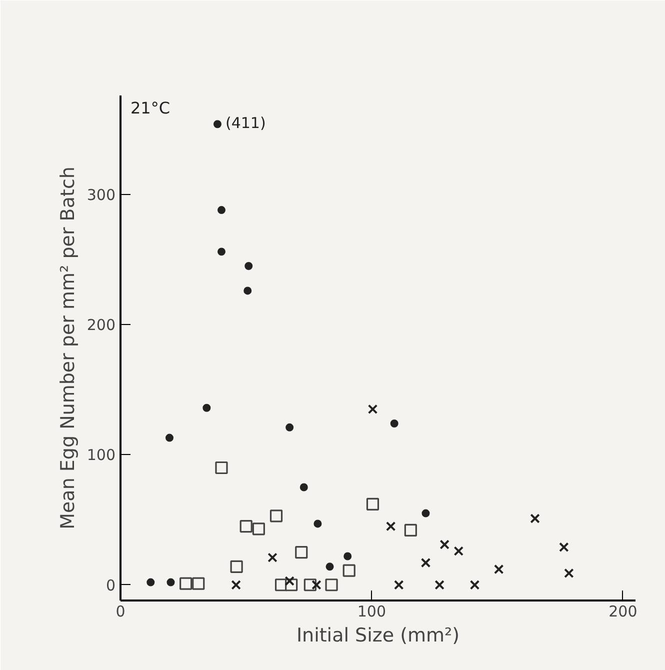  I want to click on y-axis-title: Mean Egg Number per mm² per Batch, so click(67, 348).